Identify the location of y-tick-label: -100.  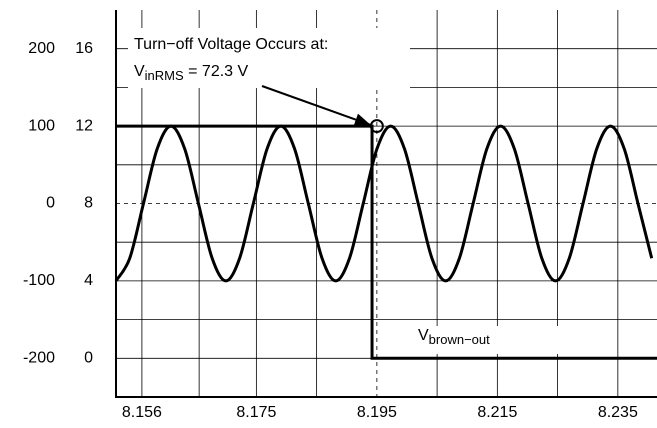
(39, 280).